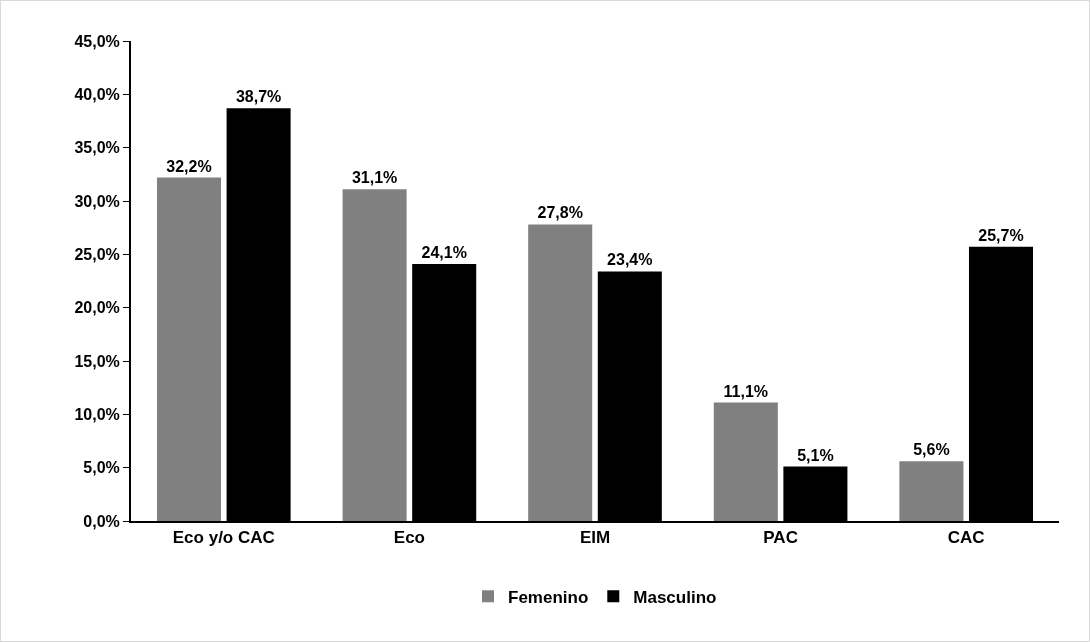 This screenshot has width=1090, height=642. What do you see at coordinates (101, 521) in the screenshot?
I see `y-tick-label: 0,0%` at bounding box center [101, 521].